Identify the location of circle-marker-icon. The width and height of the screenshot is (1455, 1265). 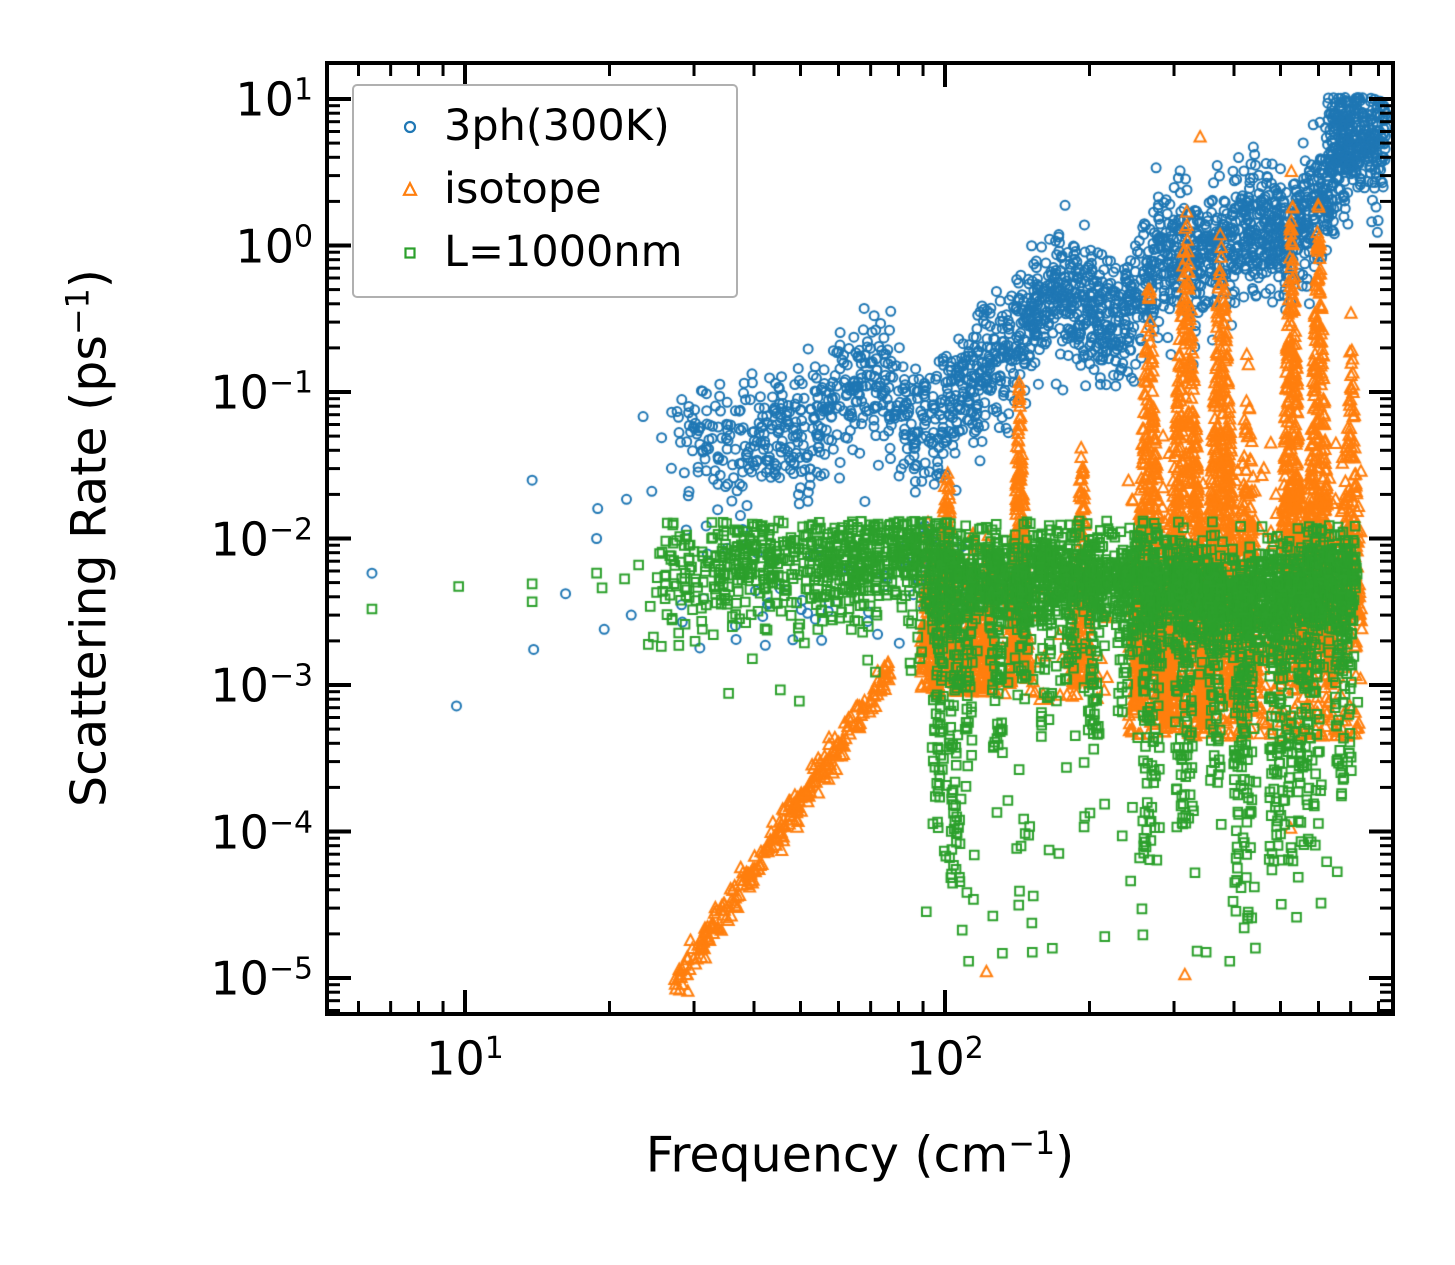
(410, 126).